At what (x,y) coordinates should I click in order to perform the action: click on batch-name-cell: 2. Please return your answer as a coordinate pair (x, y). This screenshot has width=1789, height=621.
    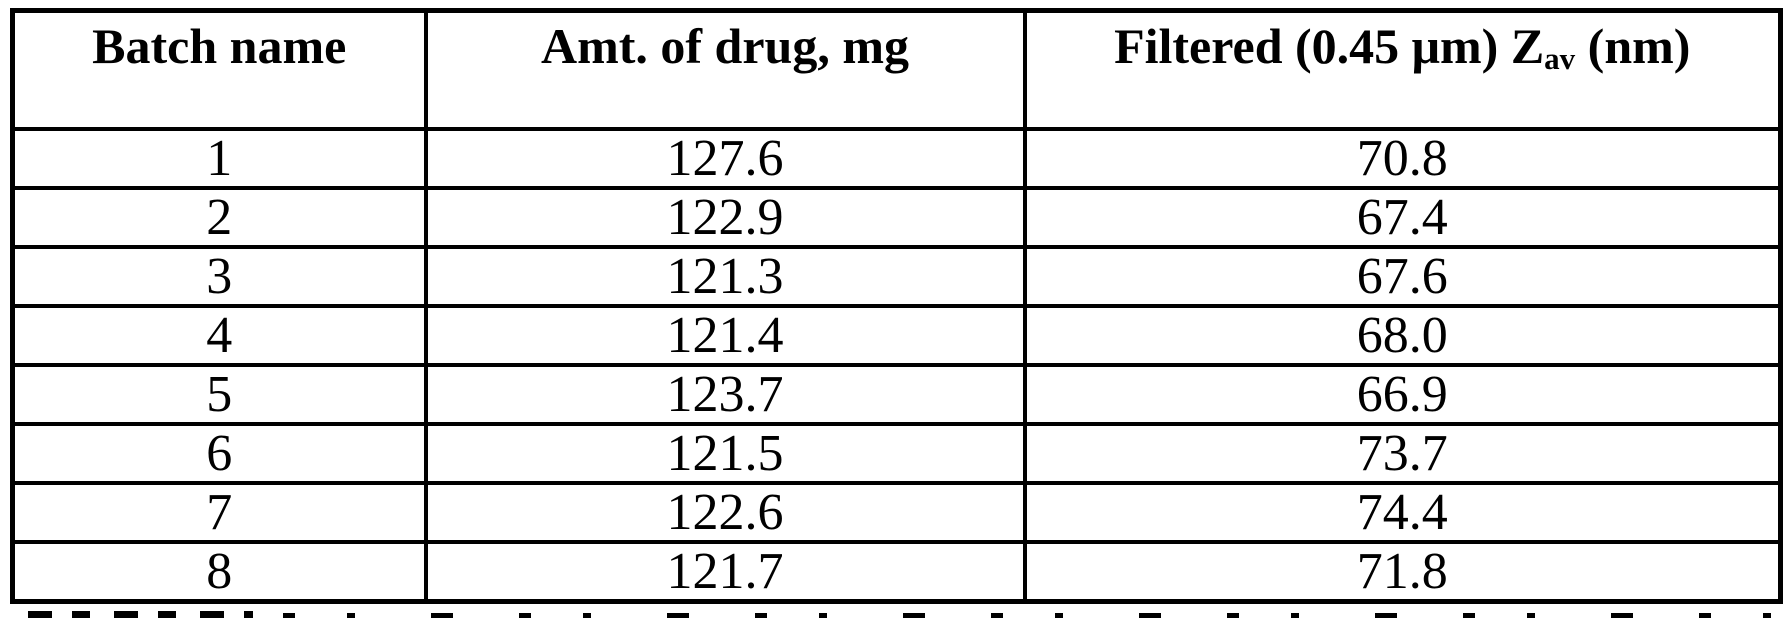
    Looking at the image, I should click on (219, 217).